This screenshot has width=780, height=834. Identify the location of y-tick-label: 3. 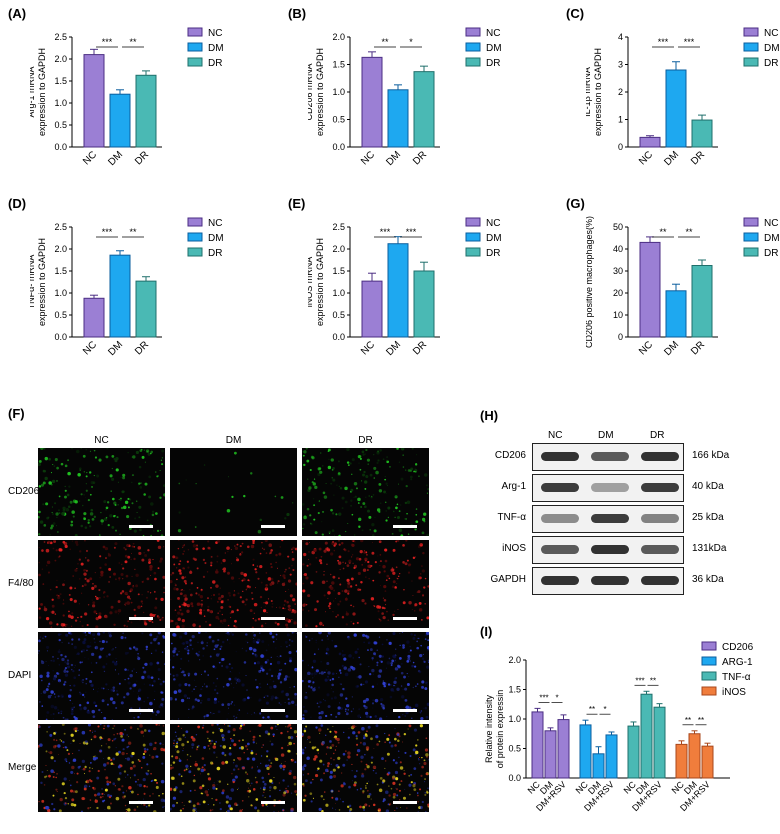
(620, 65).